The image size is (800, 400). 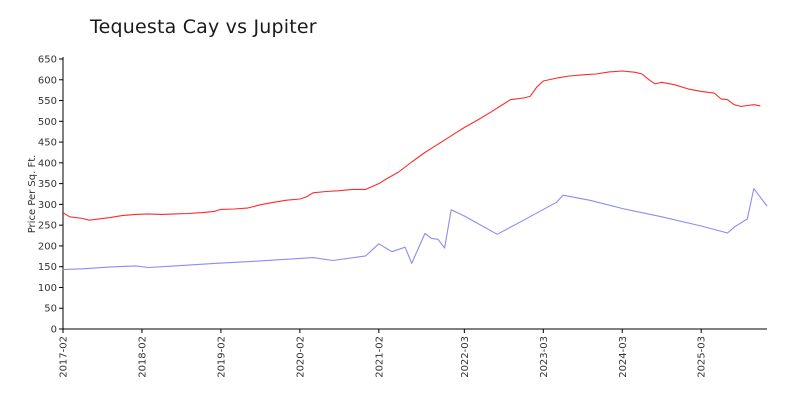 What do you see at coordinates (47, 205) in the screenshot?
I see `y-tick-label: 300` at bounding box center [47, 205].